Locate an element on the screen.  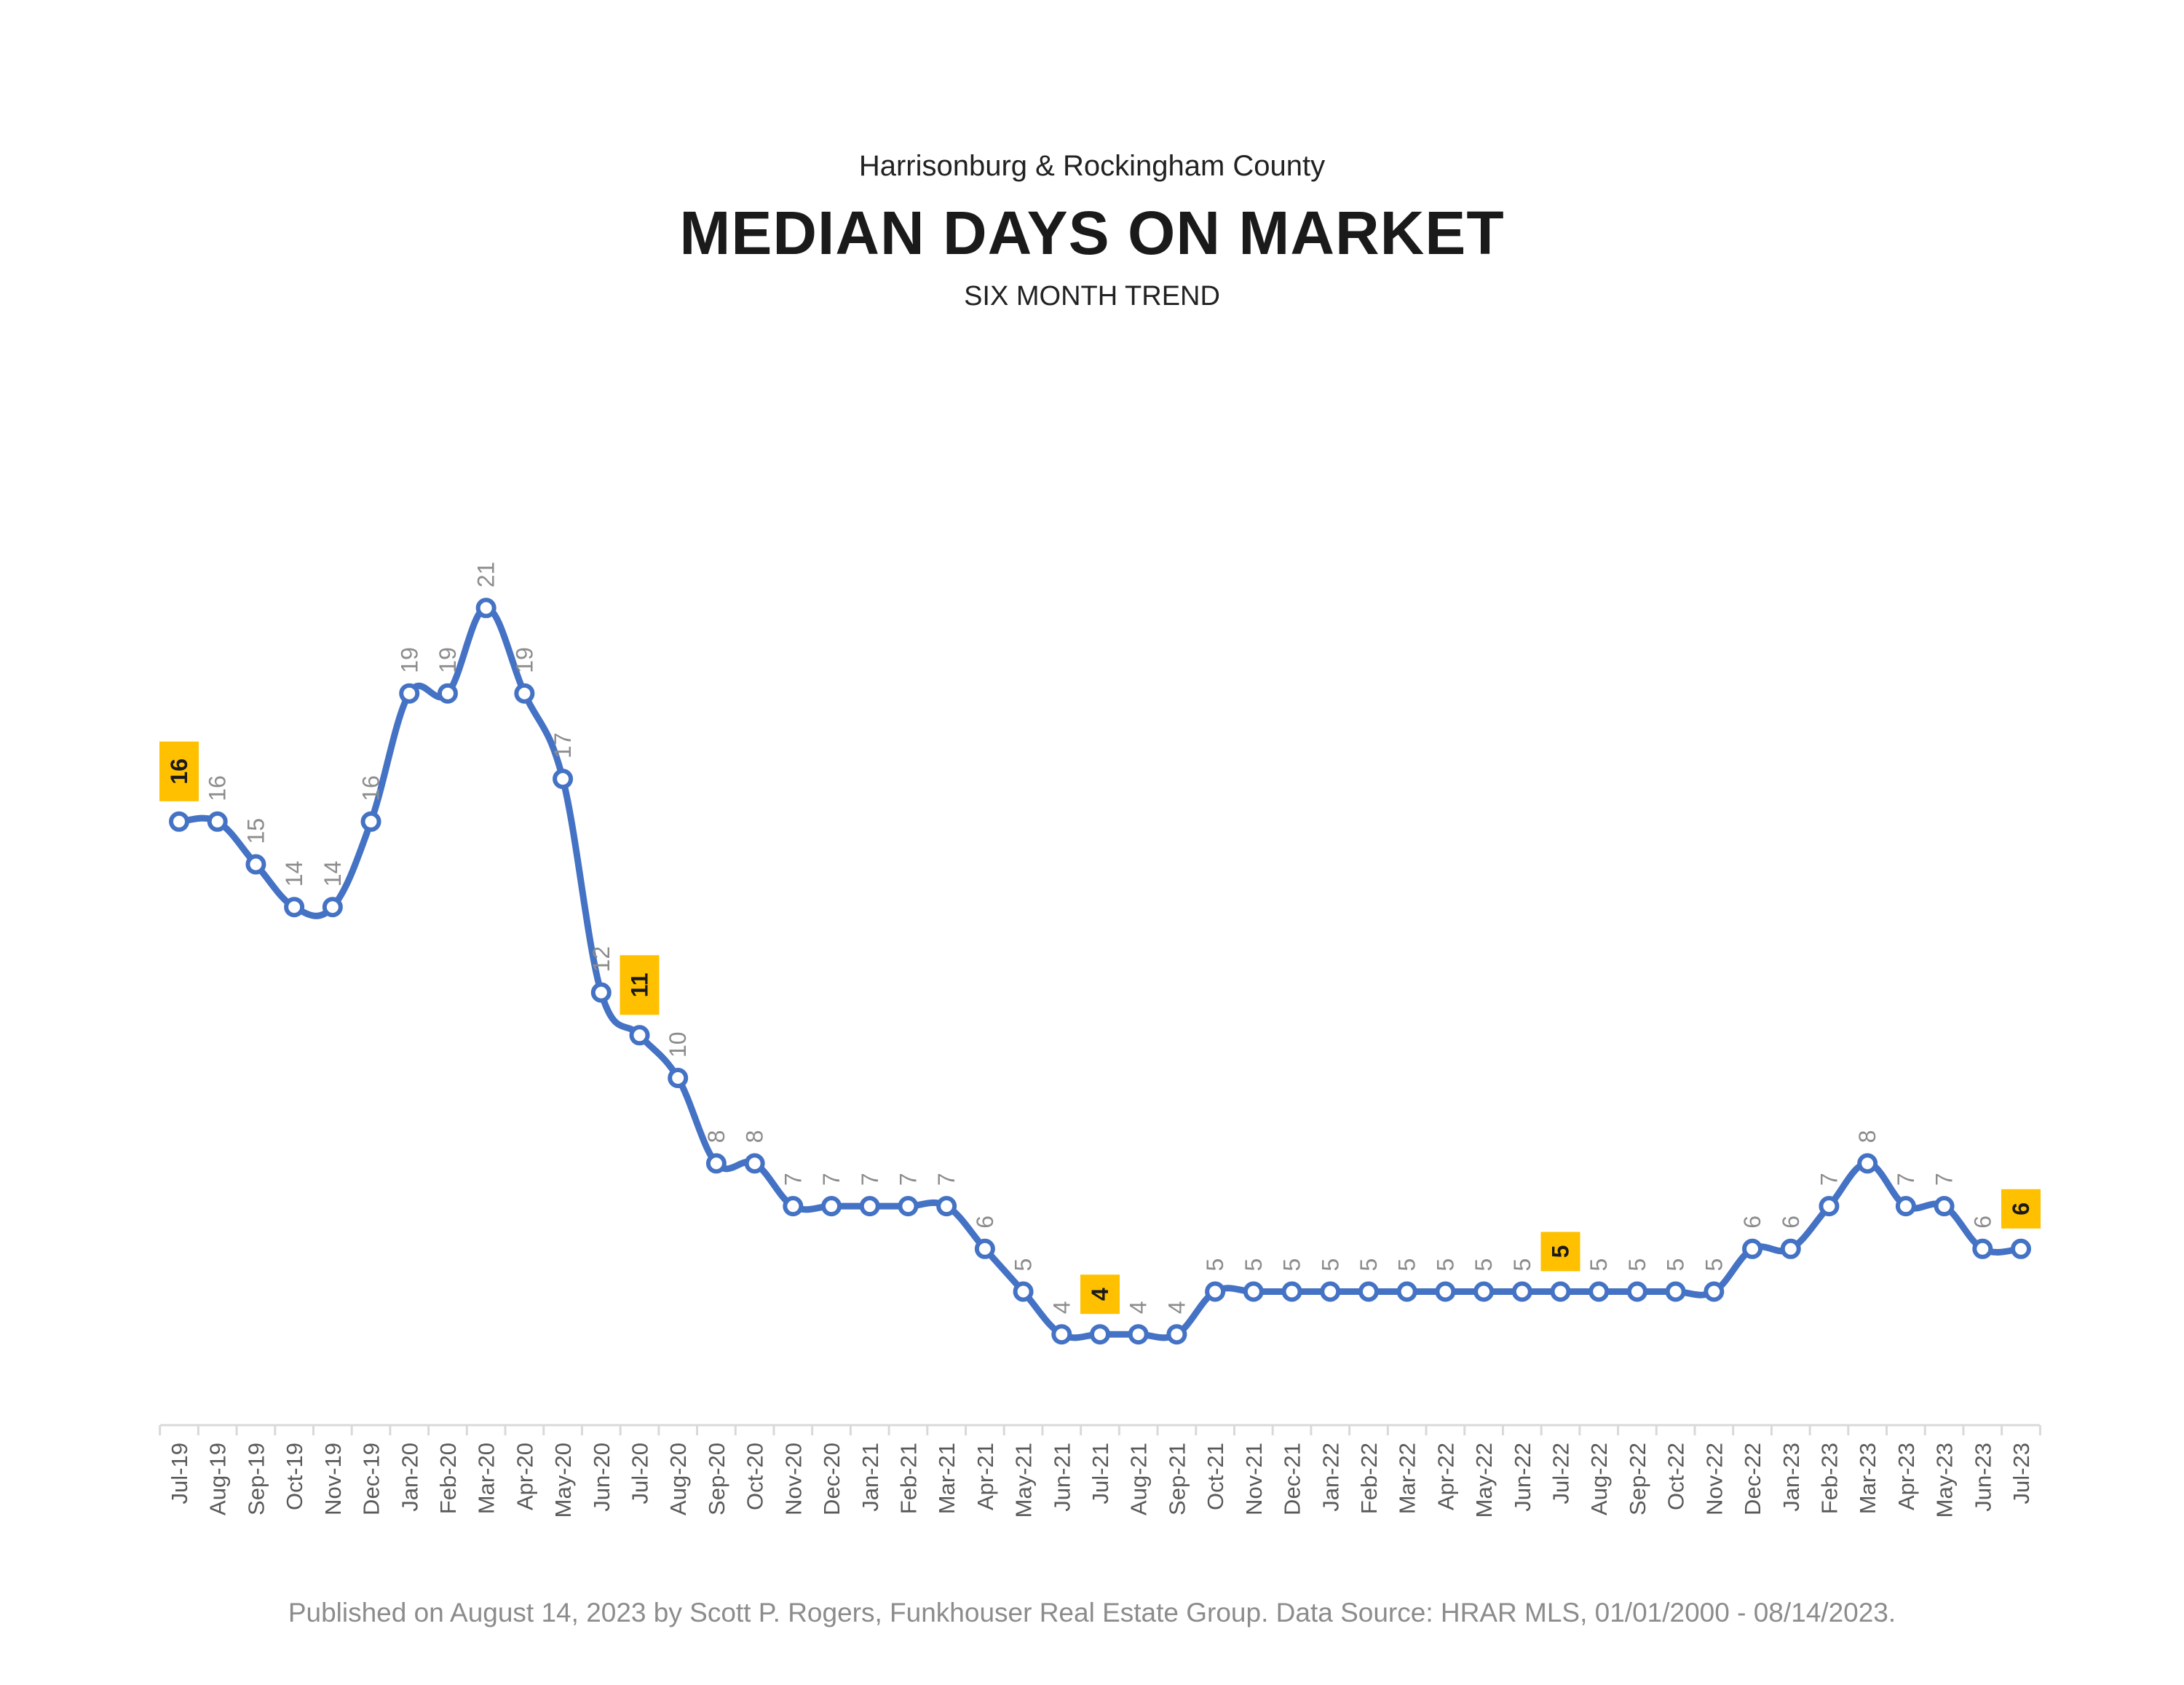
x-tick-label-text: Jul-23 is located at coordinates (2021, 1473).